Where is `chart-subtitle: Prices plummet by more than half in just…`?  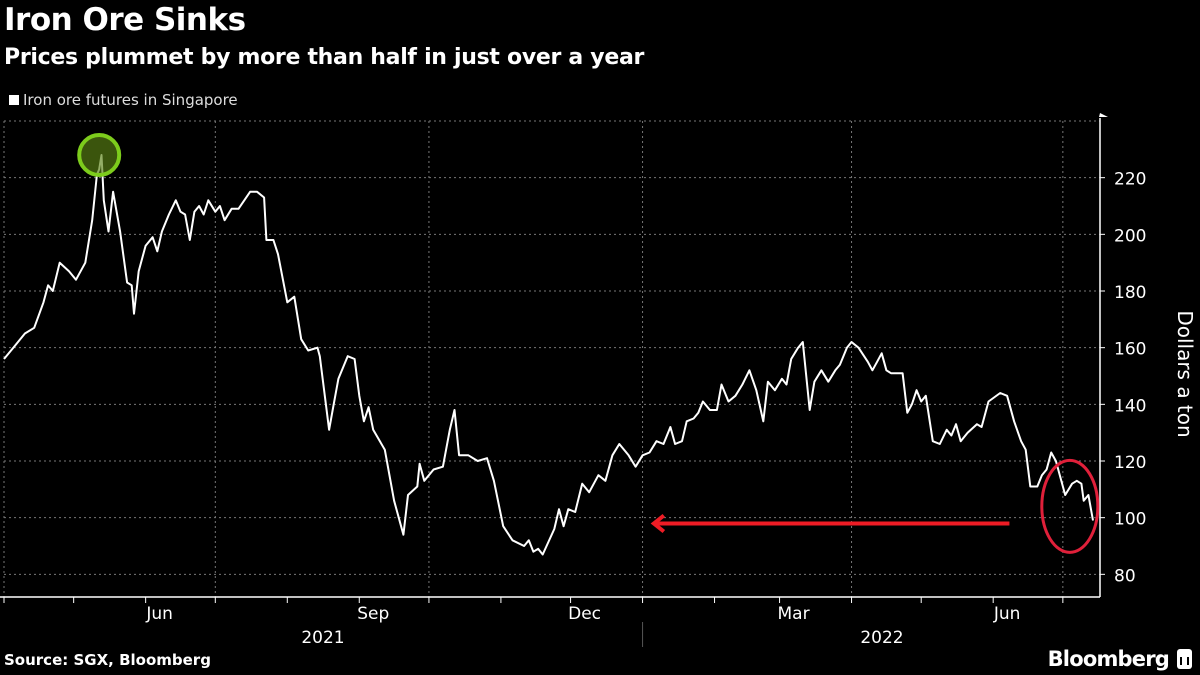 chart-subtitle: Prices plummet by more than half in just… is located at coordinates (324, 57).